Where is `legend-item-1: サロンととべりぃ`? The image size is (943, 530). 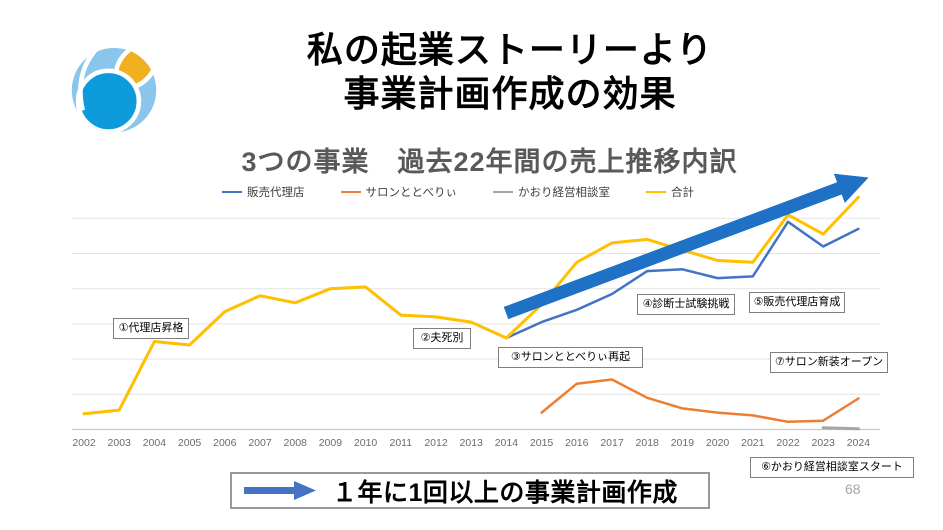
legend-item-1: サロンととべりぃ is located at coordinates (398, 192).